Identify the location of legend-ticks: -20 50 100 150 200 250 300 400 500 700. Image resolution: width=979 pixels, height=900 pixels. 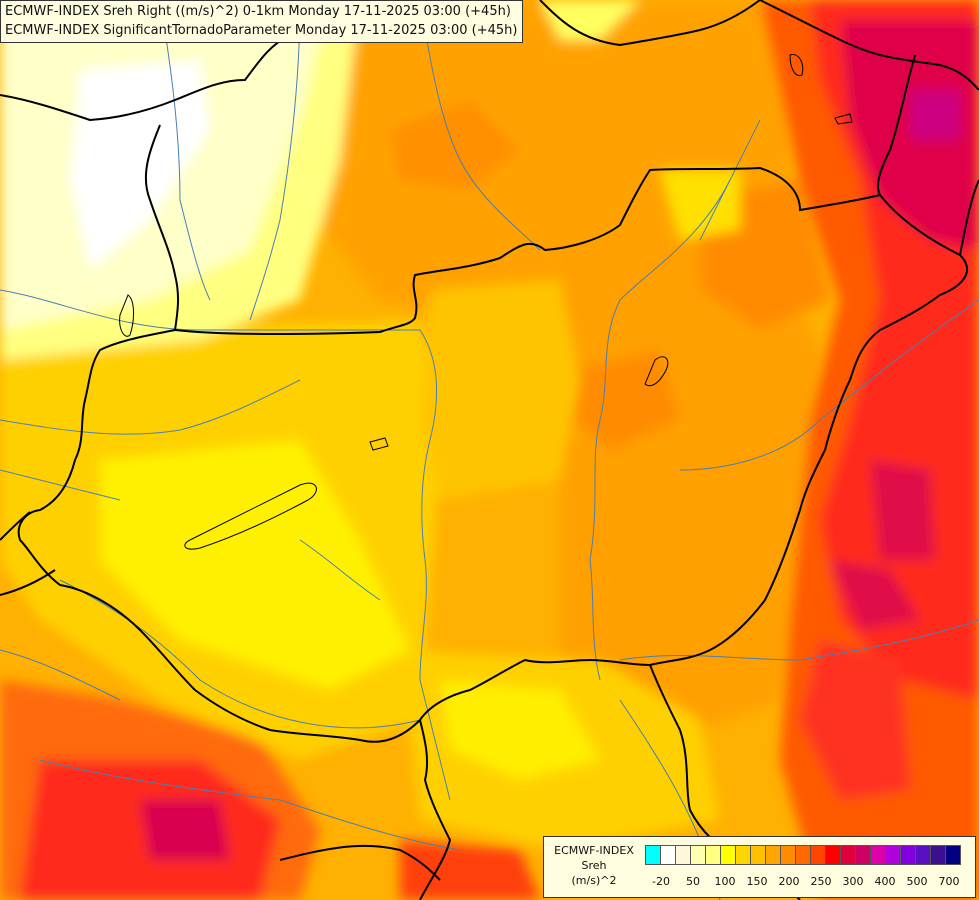
(760, 883).